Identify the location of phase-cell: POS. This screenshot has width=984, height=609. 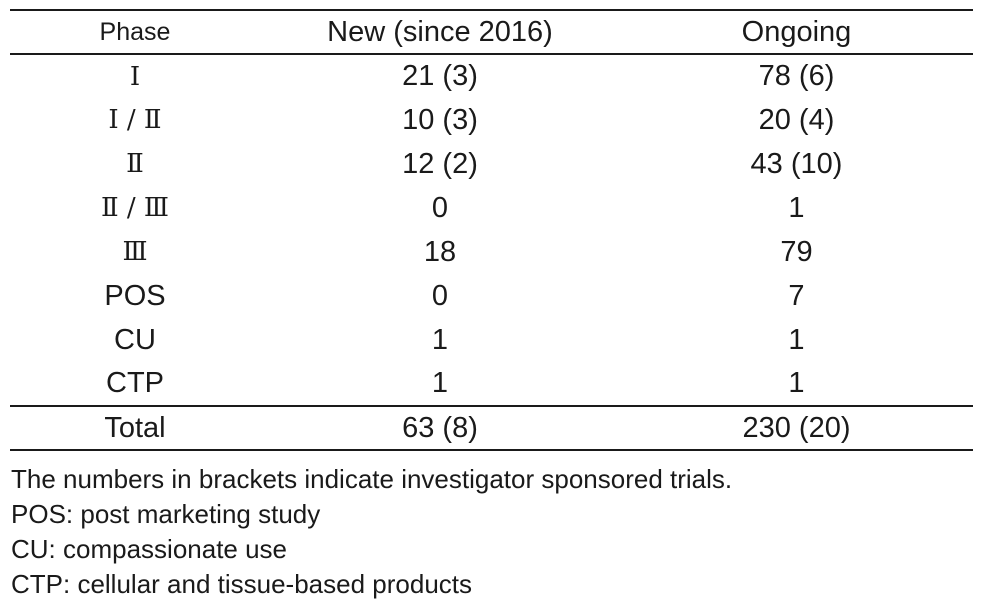
(135, 295).